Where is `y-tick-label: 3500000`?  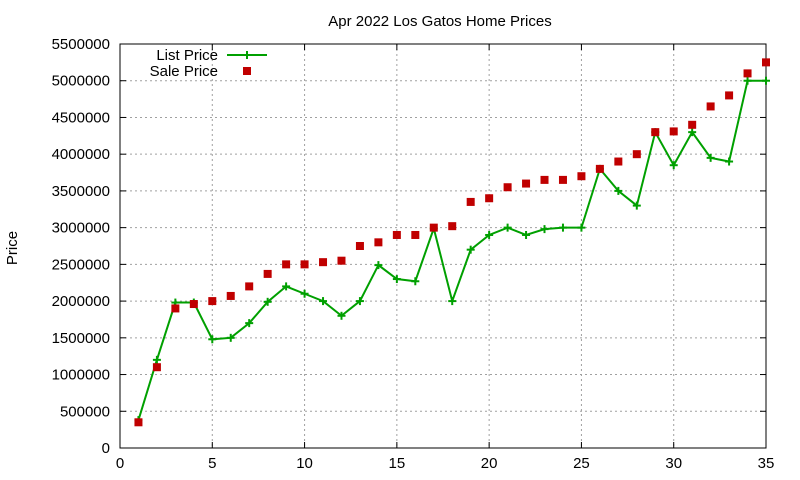
y-tick-label: 3500000 is located at coordinates (81, 191).